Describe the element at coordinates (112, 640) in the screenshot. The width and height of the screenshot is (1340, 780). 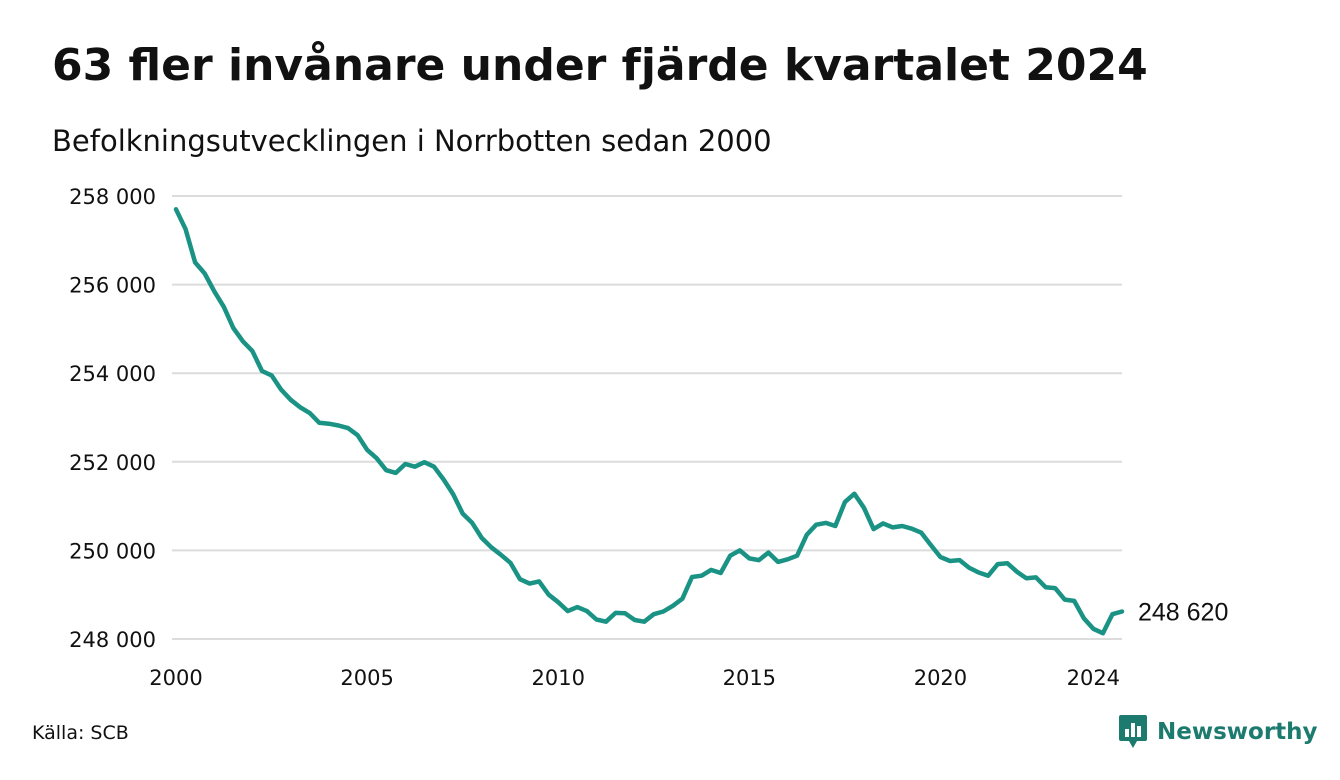
I see `y-tick-label: 248 000` at that location.